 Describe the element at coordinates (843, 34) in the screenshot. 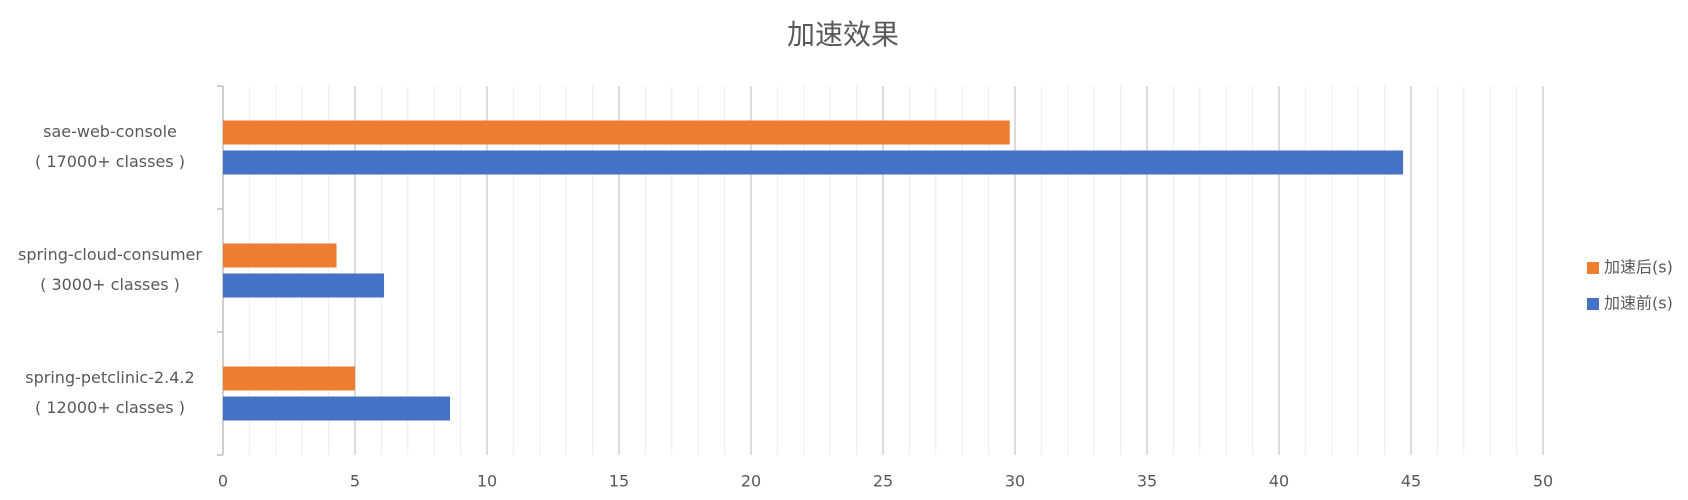

I see `chart-title: 加速效果` at that location.